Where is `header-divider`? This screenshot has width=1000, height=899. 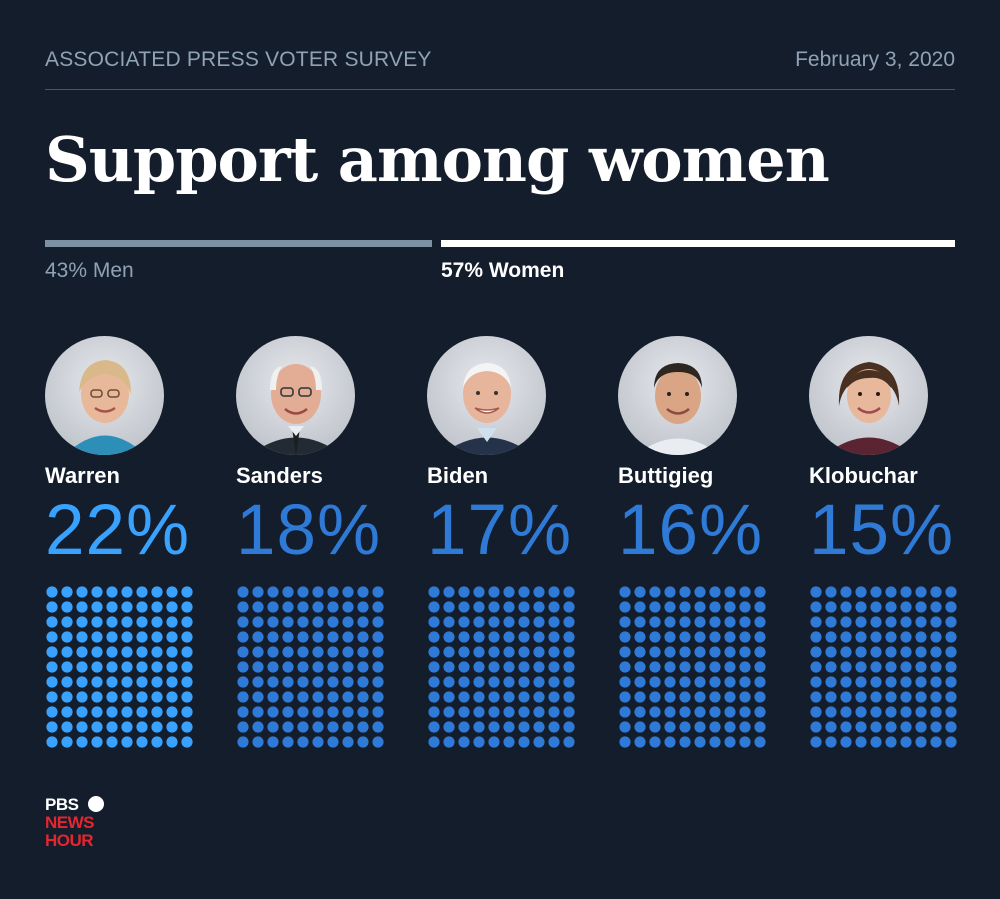 header-divider is located at coordinates (500, 89).